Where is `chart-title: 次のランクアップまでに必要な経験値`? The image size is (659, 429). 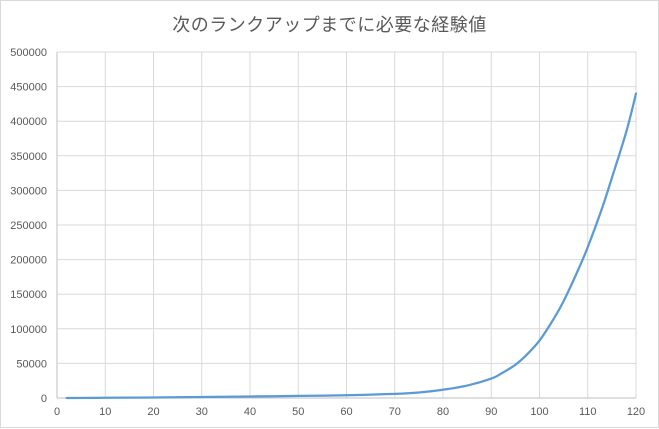
chart-title: 次のランクアップまでに必要な経験値 is located at coordinates (329, 25).